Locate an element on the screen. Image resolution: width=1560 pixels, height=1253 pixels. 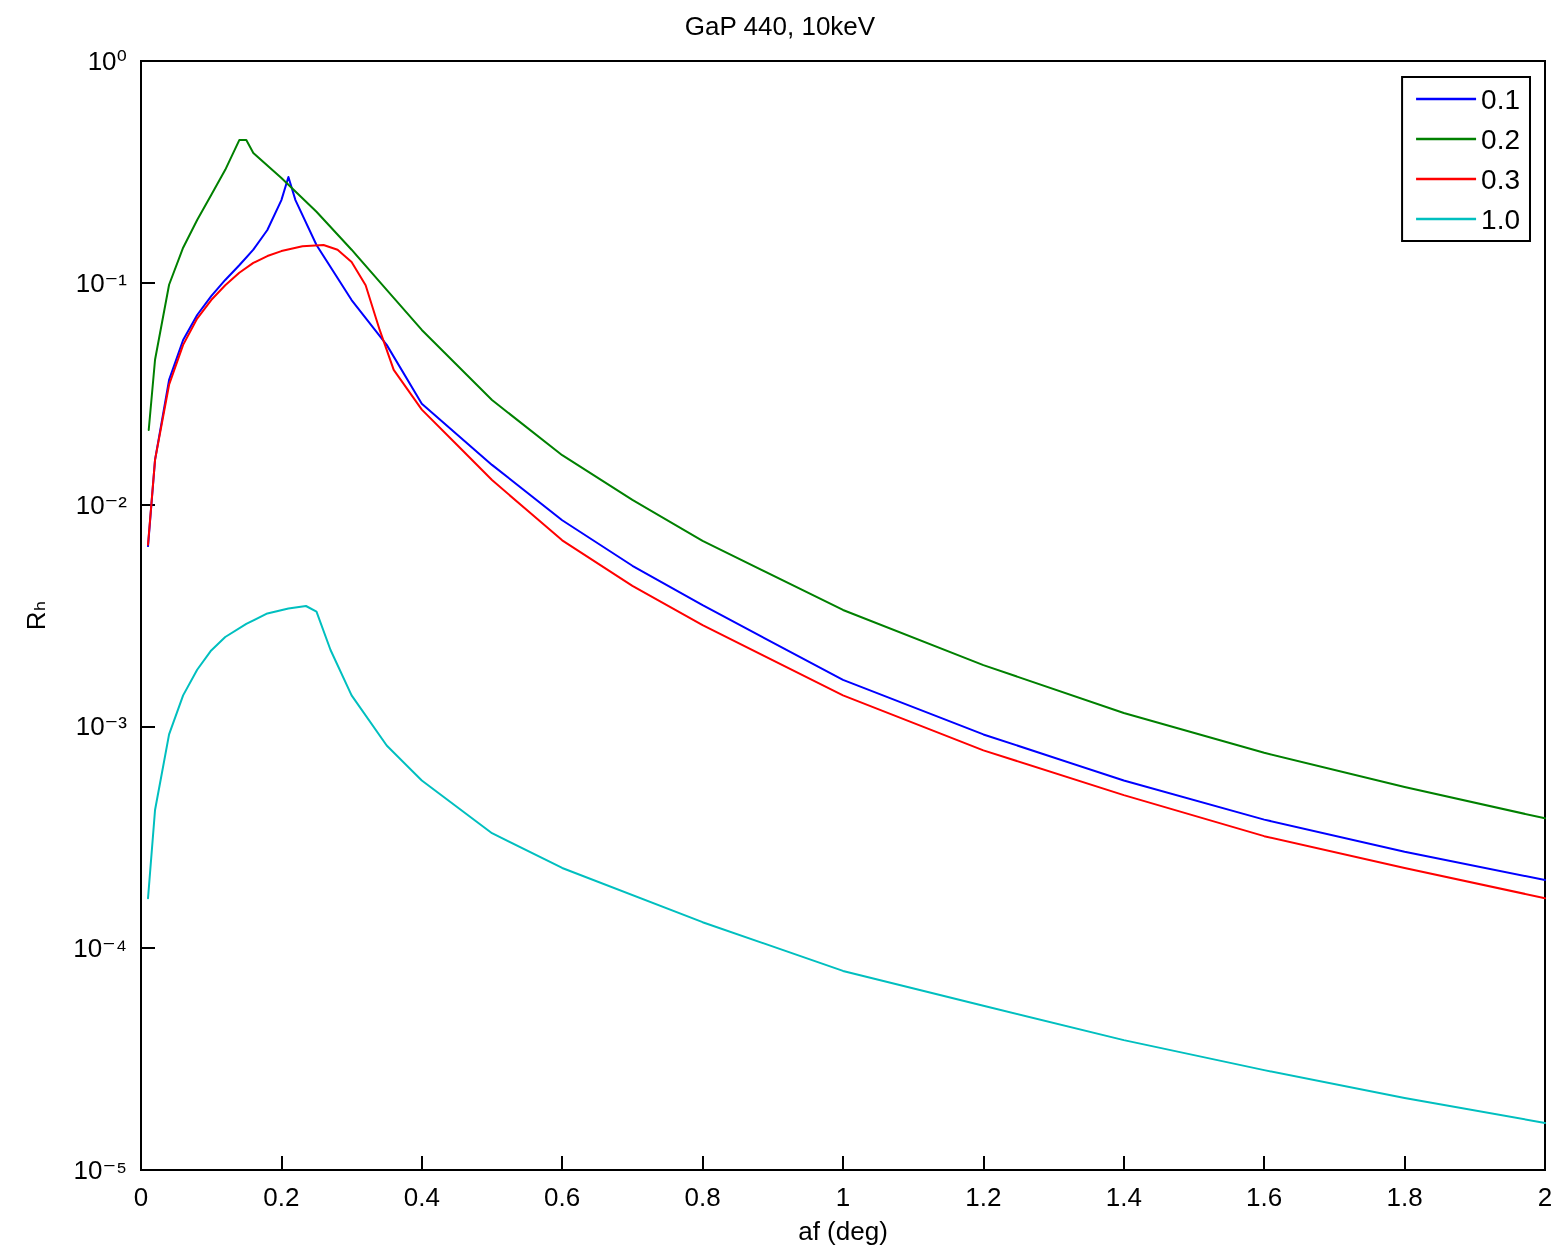
x-axis-title: af (deg) is located at coordinates (843, 1231).